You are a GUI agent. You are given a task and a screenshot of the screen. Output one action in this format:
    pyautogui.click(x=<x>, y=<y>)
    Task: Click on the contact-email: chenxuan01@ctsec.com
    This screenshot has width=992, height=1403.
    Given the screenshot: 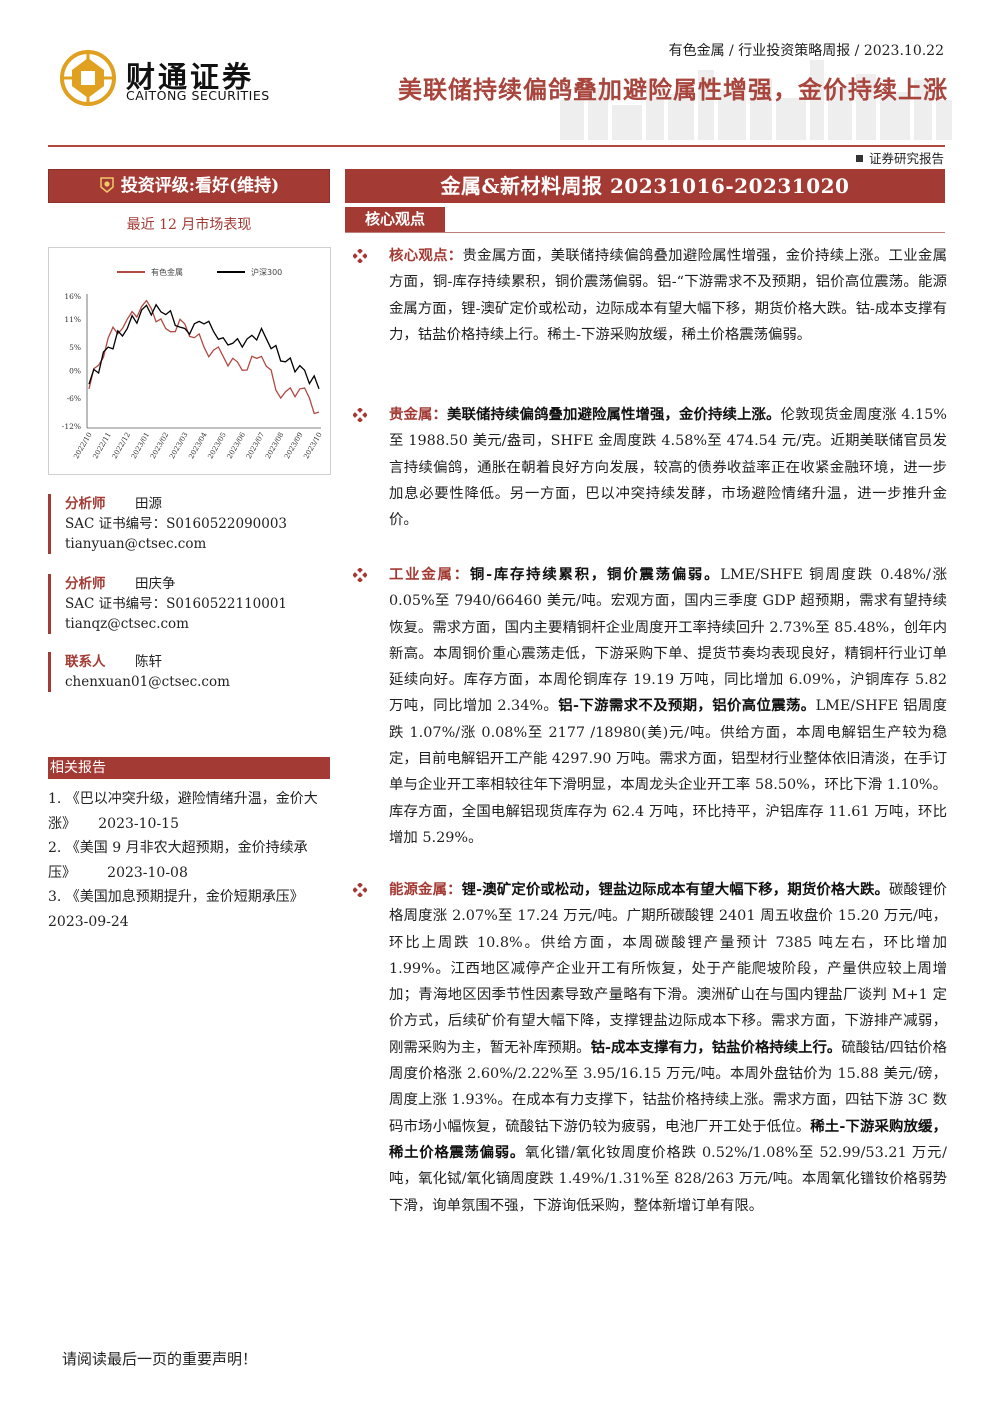 What is the action you would take?
    pyautogui.click(x=147, y=682)
    